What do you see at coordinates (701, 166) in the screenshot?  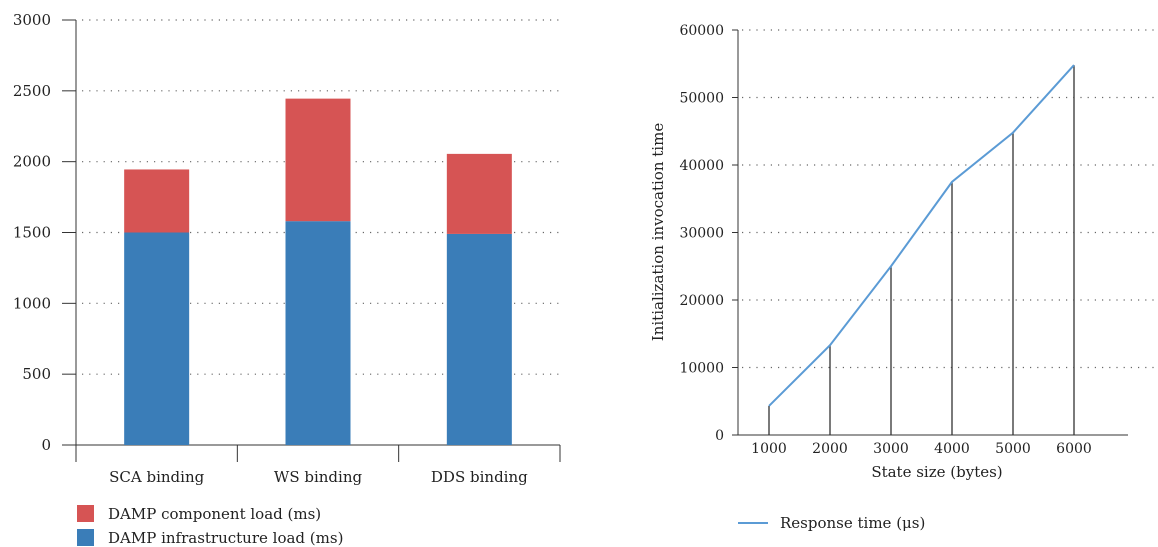 I see `y-tick-label: 40000` at bounding box center [701, 166].